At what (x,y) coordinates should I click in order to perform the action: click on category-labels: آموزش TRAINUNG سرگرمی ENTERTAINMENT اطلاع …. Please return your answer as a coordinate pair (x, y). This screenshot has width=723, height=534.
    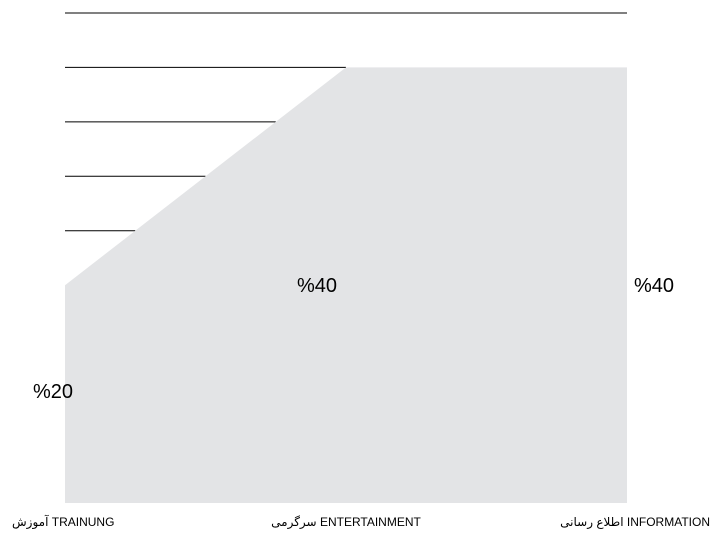
    Looking at the image, I should click on (361, 522).